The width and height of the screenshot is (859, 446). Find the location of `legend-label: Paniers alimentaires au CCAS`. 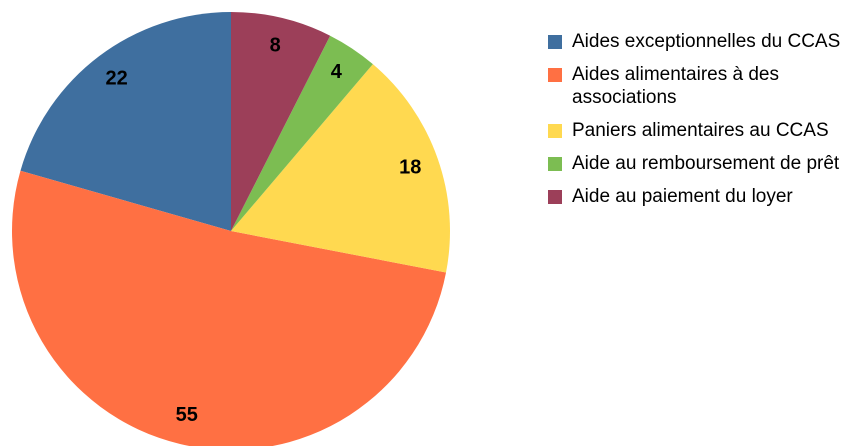

legend-label: Paniers alimentaires au CCAS is located at coordinates (700, 130).